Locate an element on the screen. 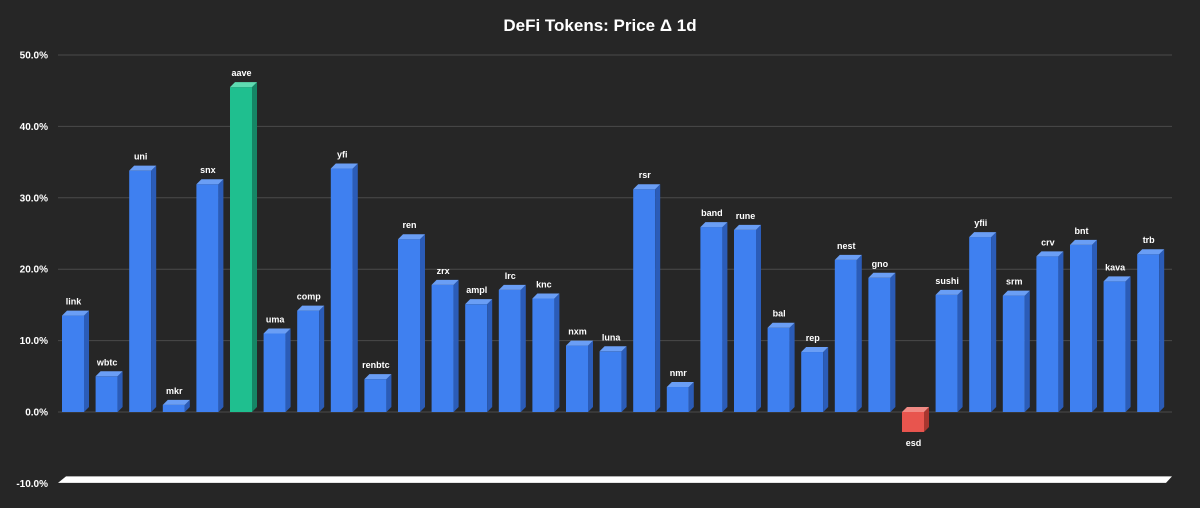 The image size is (1200, 508). bar-crv is located at coordinates (1050, 331).